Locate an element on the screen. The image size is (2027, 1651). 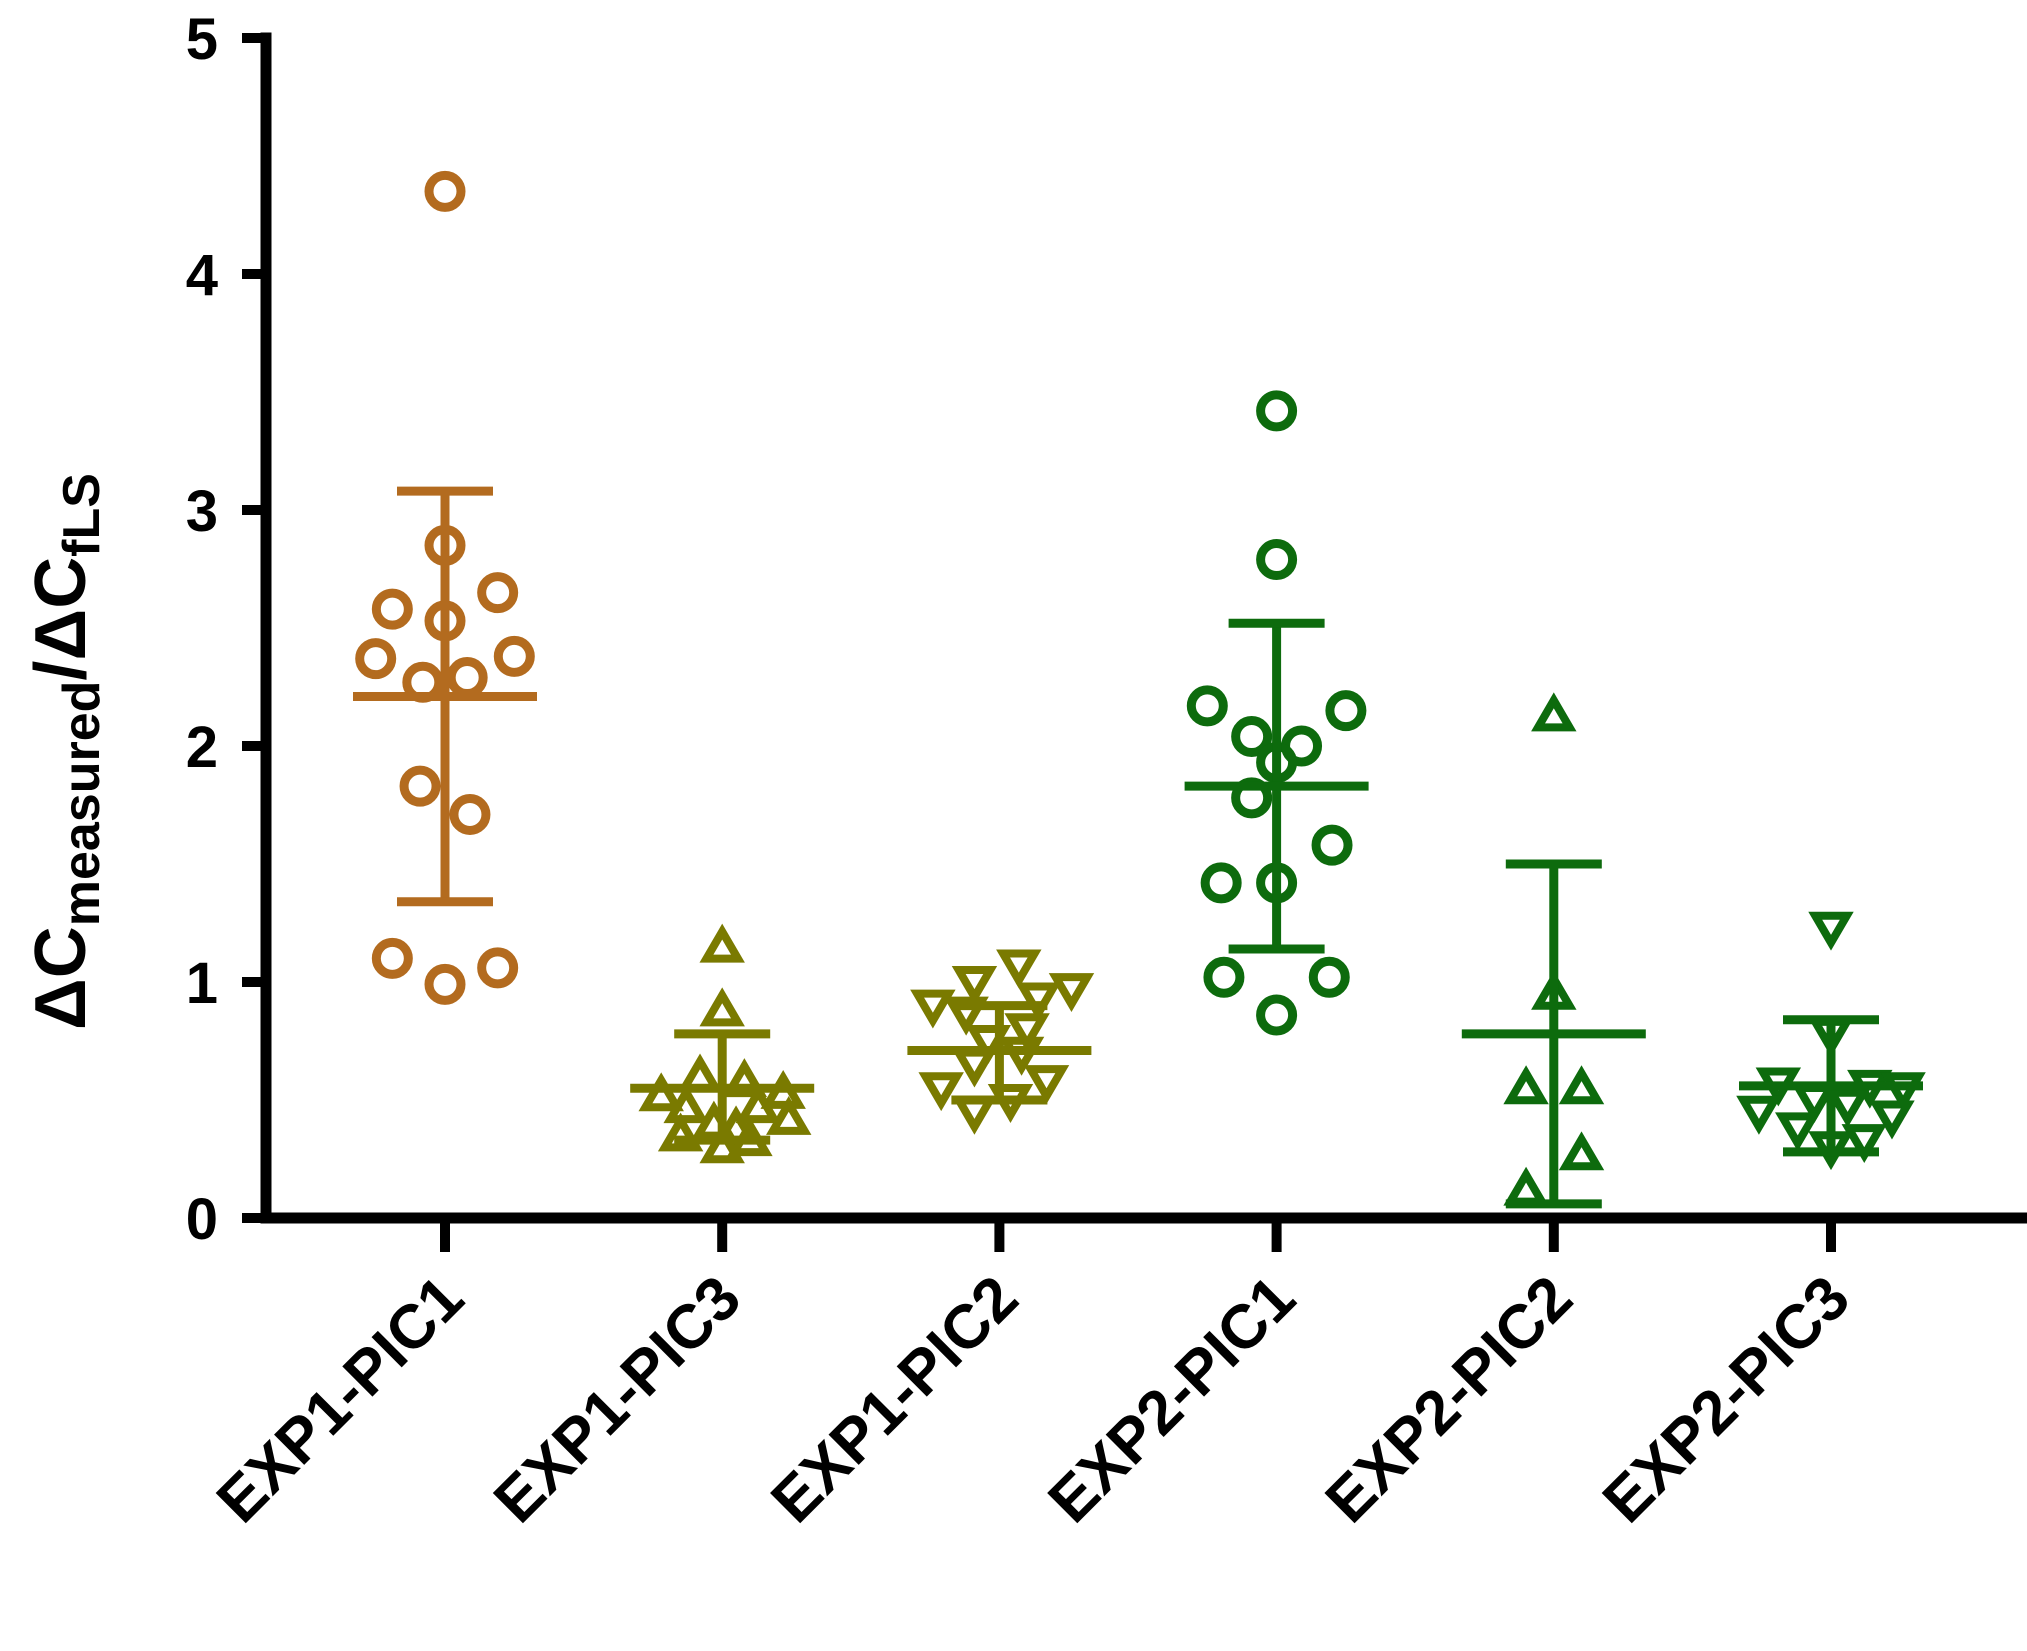
series-group-exp1-pic3 is located at coordinates (722, 1043).